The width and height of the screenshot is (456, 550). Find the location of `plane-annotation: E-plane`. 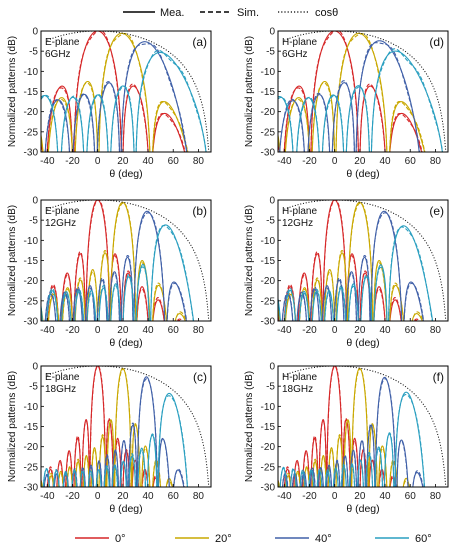

plane-annotation: E-plane is located at coordinates (62, 211).